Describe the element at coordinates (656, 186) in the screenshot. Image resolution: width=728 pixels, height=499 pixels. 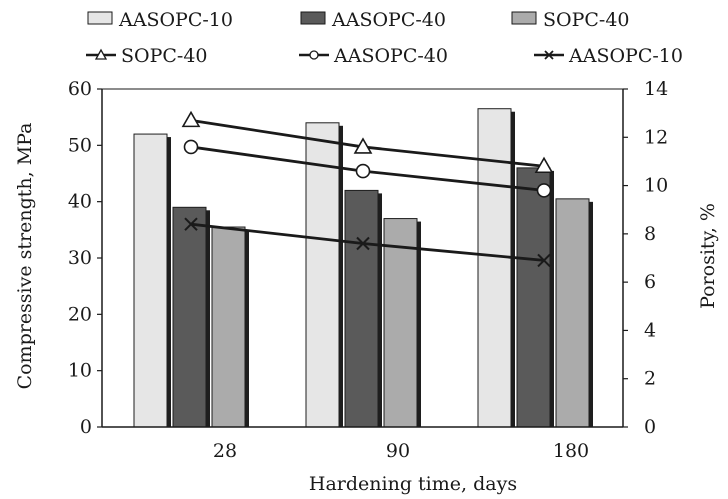
I see `y2-tick-label: 10` at that location.